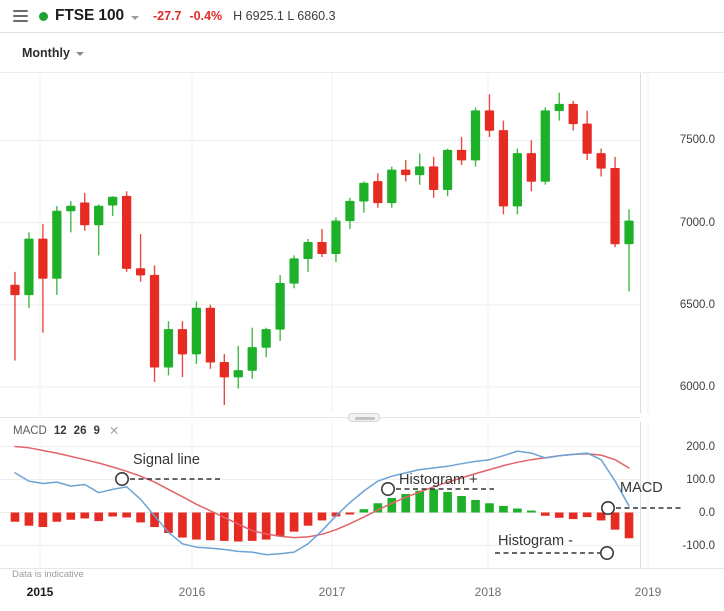  Describe the element at coordinates (648, 592) in the screenshot. I see `time-axis-label: 2019` at that location.